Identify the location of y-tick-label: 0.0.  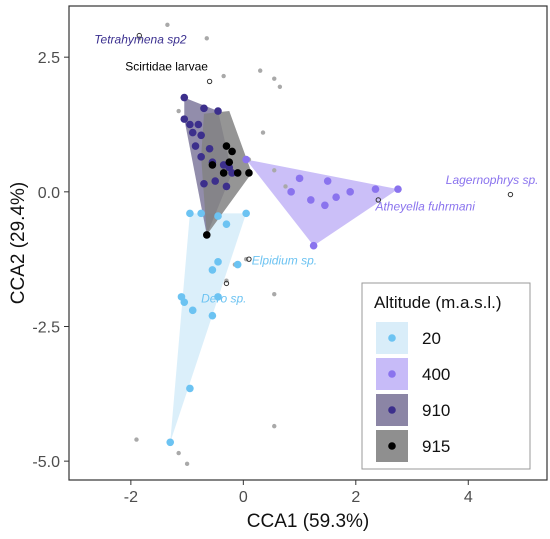
(49, 193).